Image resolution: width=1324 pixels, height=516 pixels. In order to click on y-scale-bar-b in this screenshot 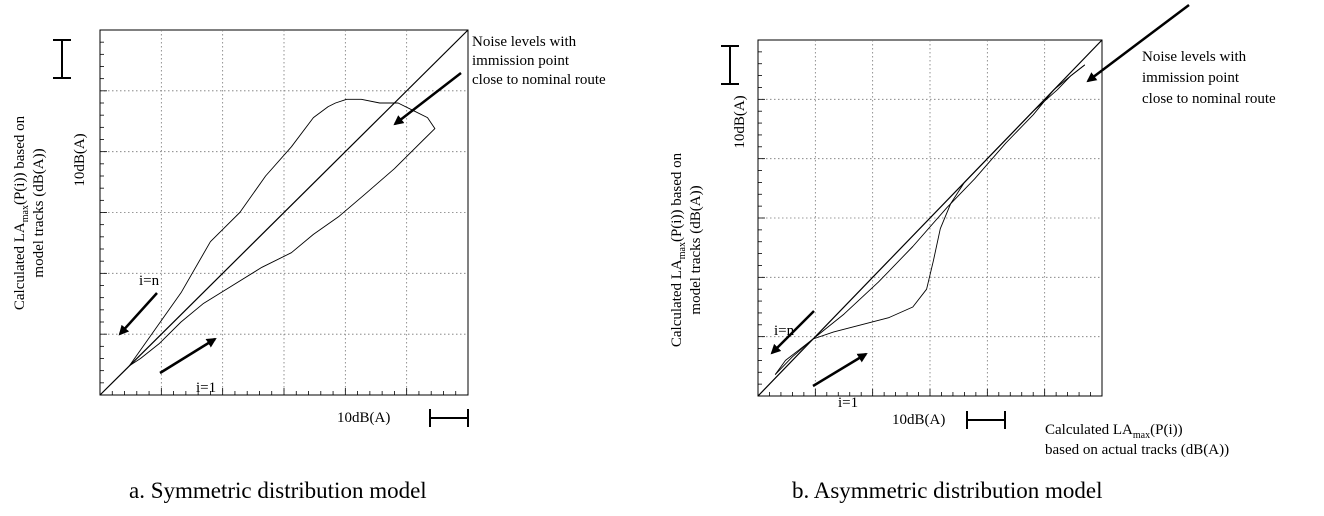, I will do `click(730, 65)`.